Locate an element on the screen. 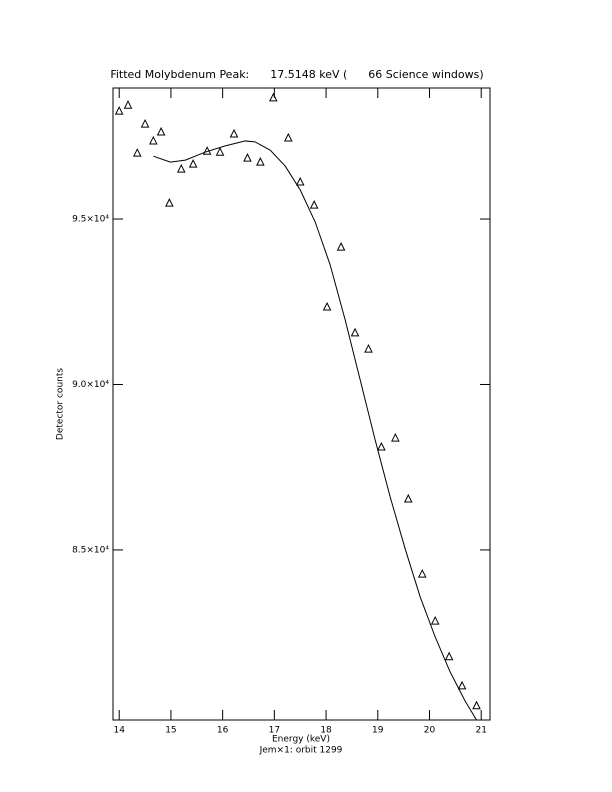  x-tick-label: 15 is located at coordinates (170, 731).